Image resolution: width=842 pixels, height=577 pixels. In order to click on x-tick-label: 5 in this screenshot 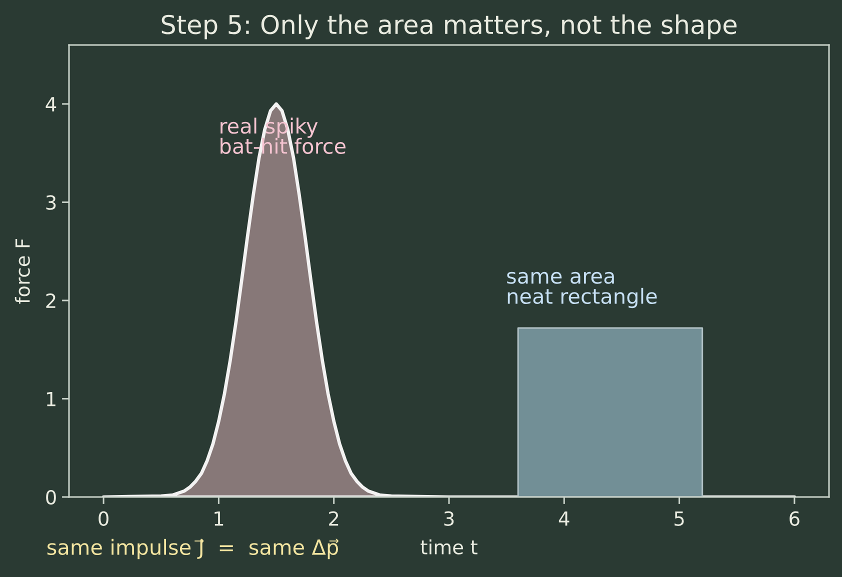, I will do `click(679, 518)`.